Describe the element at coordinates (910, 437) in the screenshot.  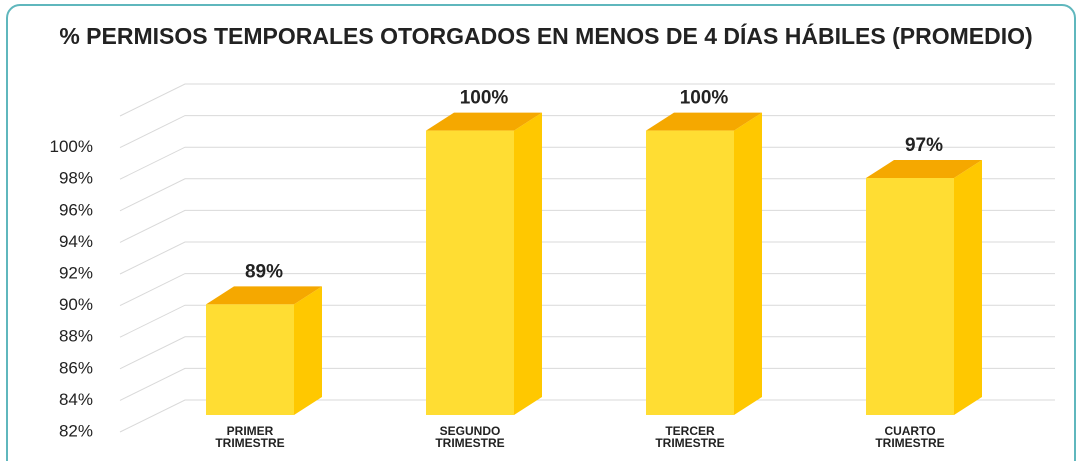
I see `x-tick-label: CUARTO TRIMESTRE` at that location.